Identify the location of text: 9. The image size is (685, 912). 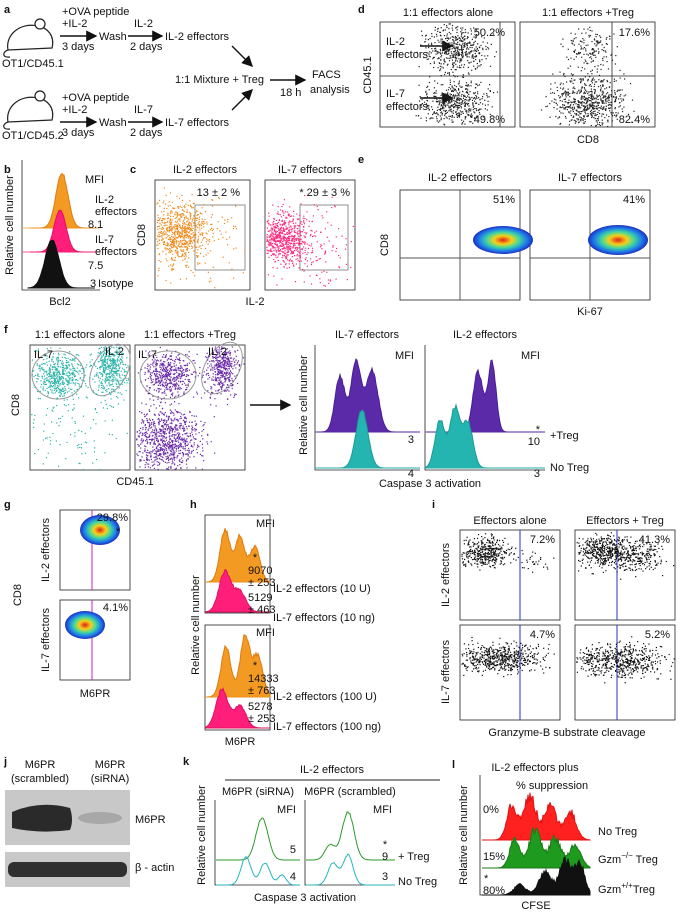
(385, 857).